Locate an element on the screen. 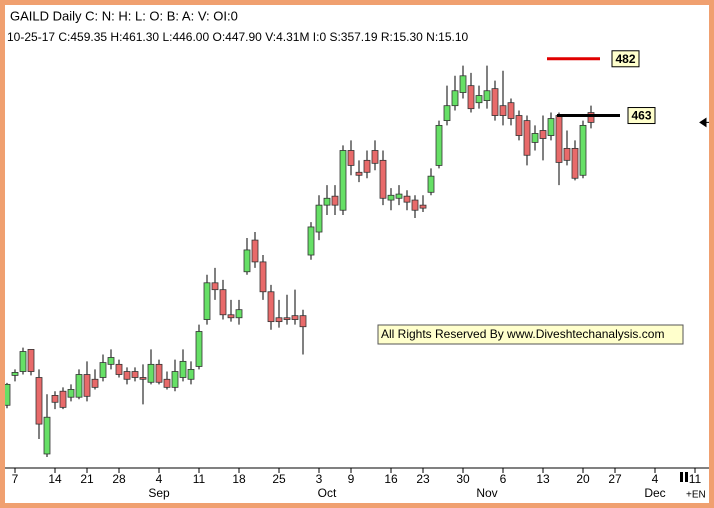 The height and width of the screenshot is (508, 714). x-tick-label: 14 is located at coordinates (55, 479).